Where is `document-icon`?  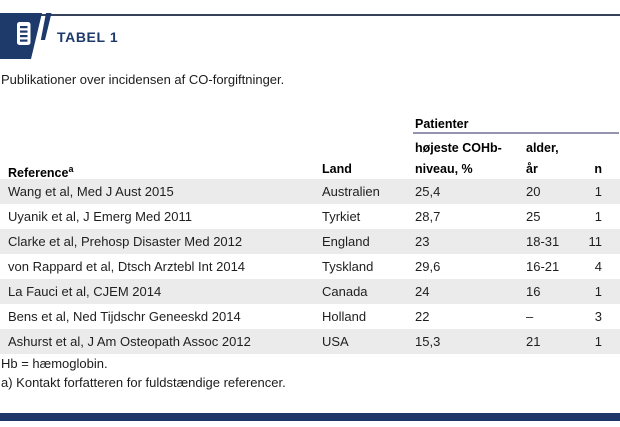
document-icon is located at coordinates (26, 36).